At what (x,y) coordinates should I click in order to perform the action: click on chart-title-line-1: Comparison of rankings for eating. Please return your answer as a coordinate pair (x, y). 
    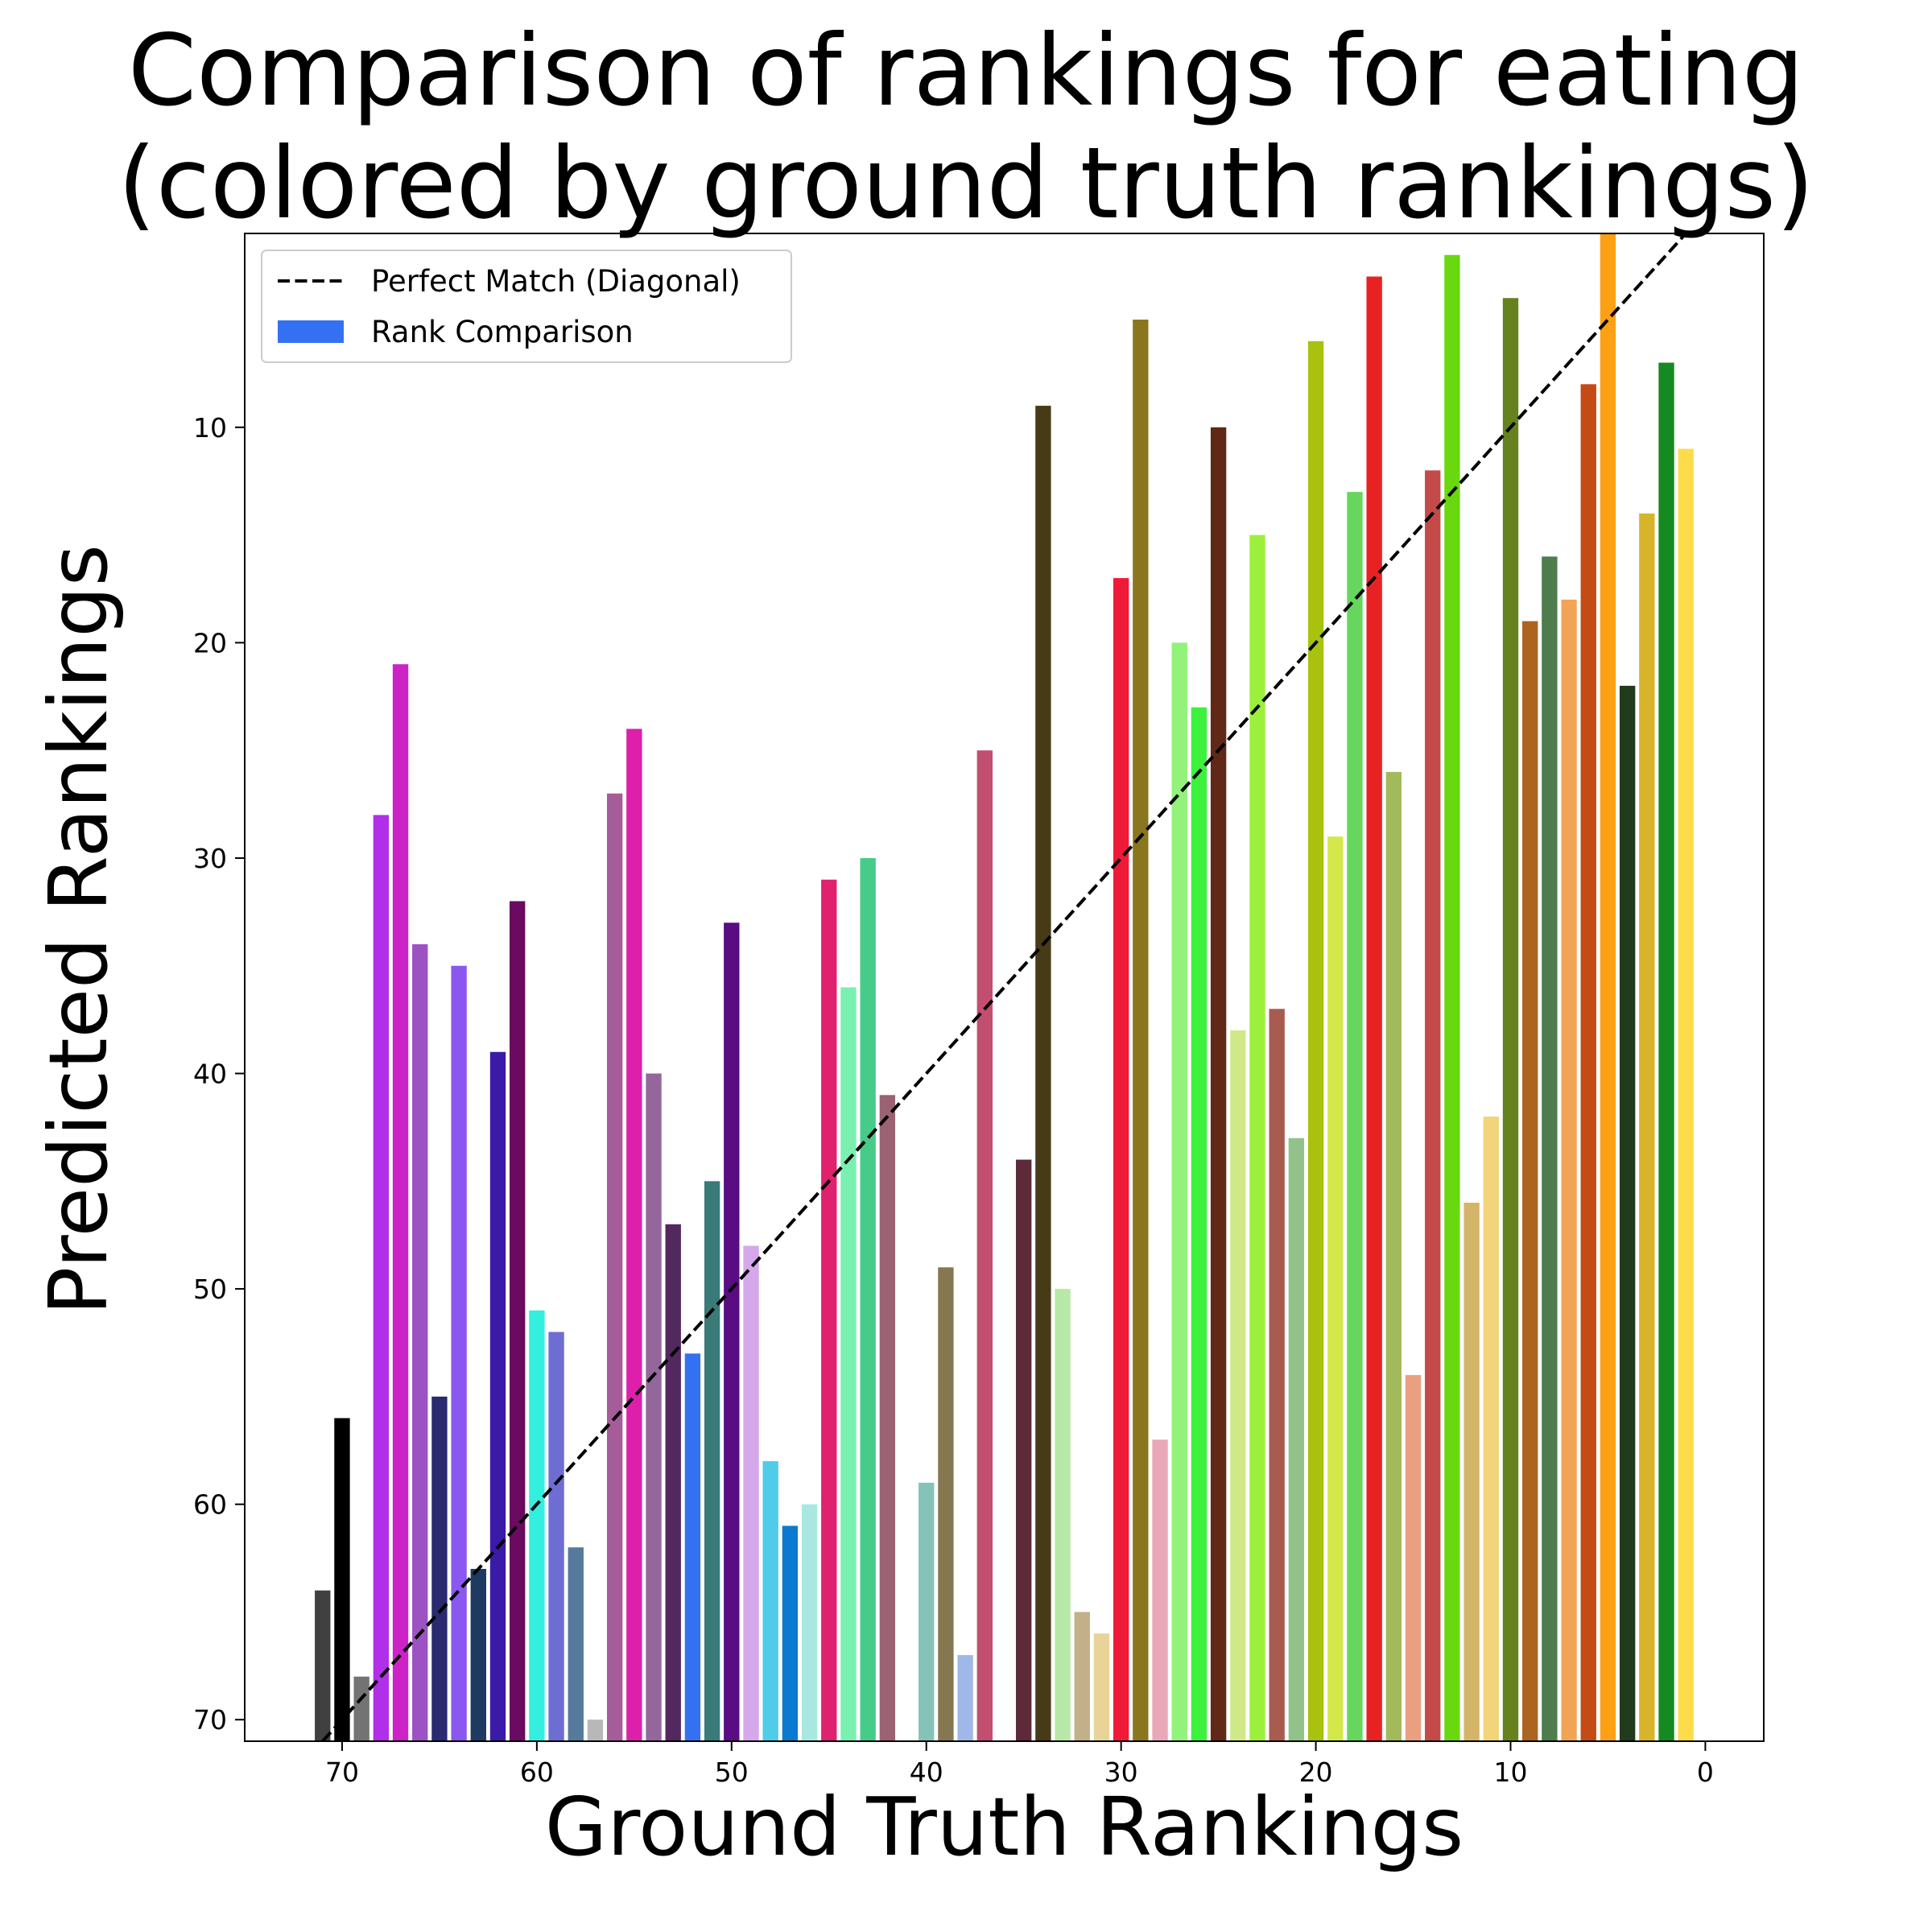
    Looking at the image, I should click on (966, 71).